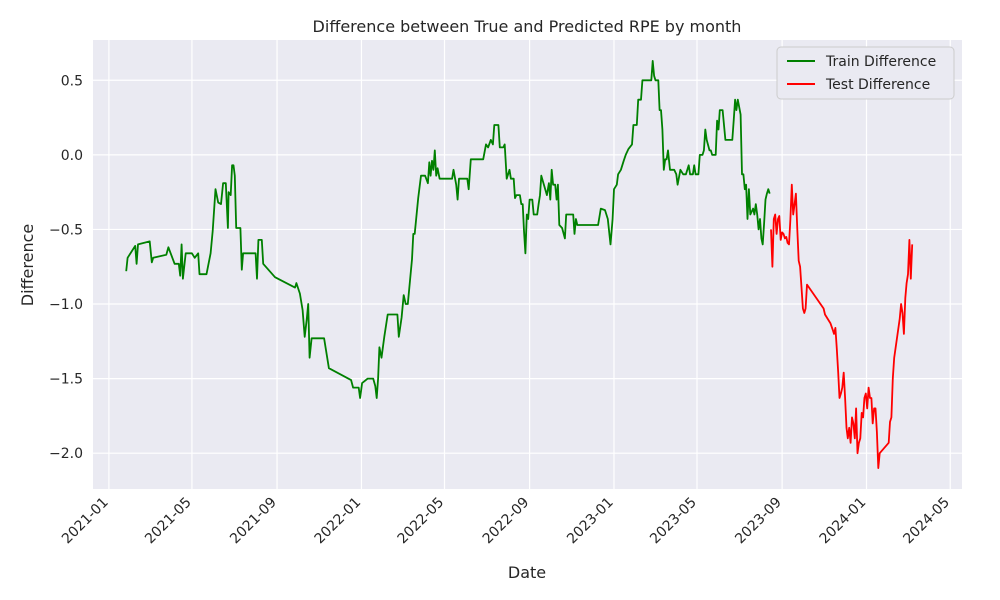 This screenshot has height=600, width=1000. What do you see at coordinates (72, 81) in the screenshot?
I see `y-tick-label: 0.5` at bounding box center [72, 81].